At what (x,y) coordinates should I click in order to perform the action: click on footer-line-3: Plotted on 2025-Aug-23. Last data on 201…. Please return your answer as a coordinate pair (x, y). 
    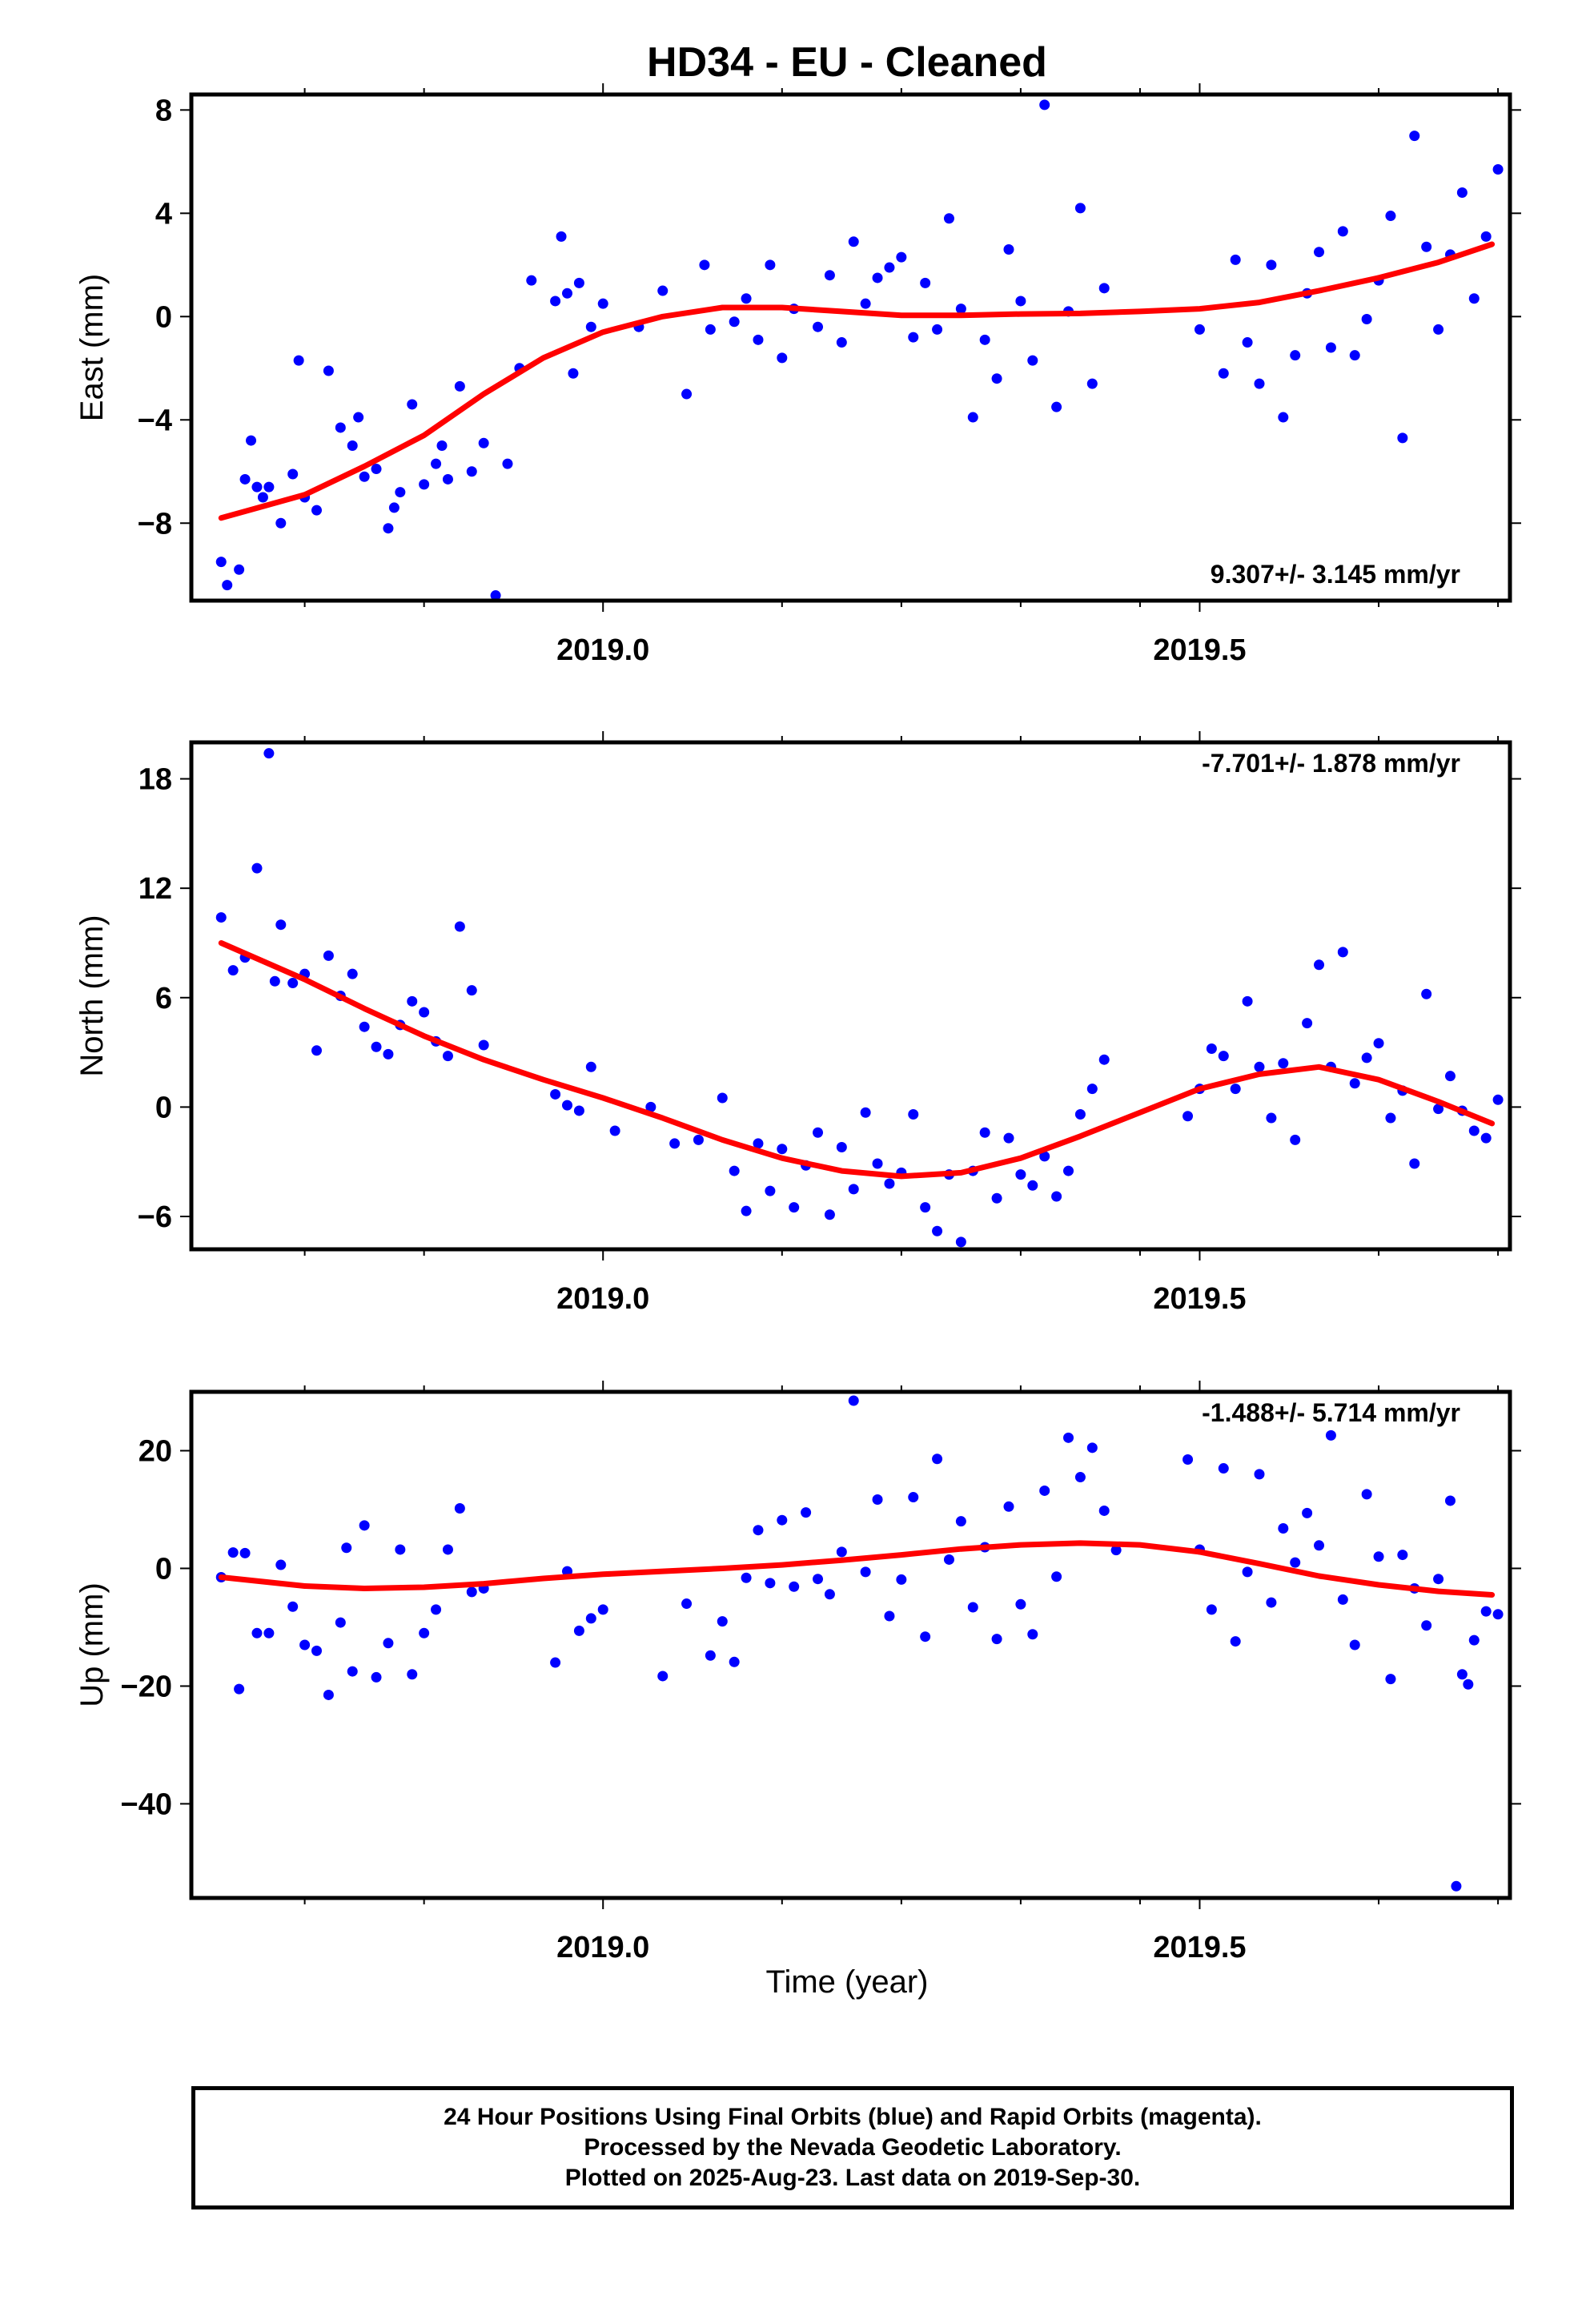
    Looking at the image, I should click on (852, 2178).